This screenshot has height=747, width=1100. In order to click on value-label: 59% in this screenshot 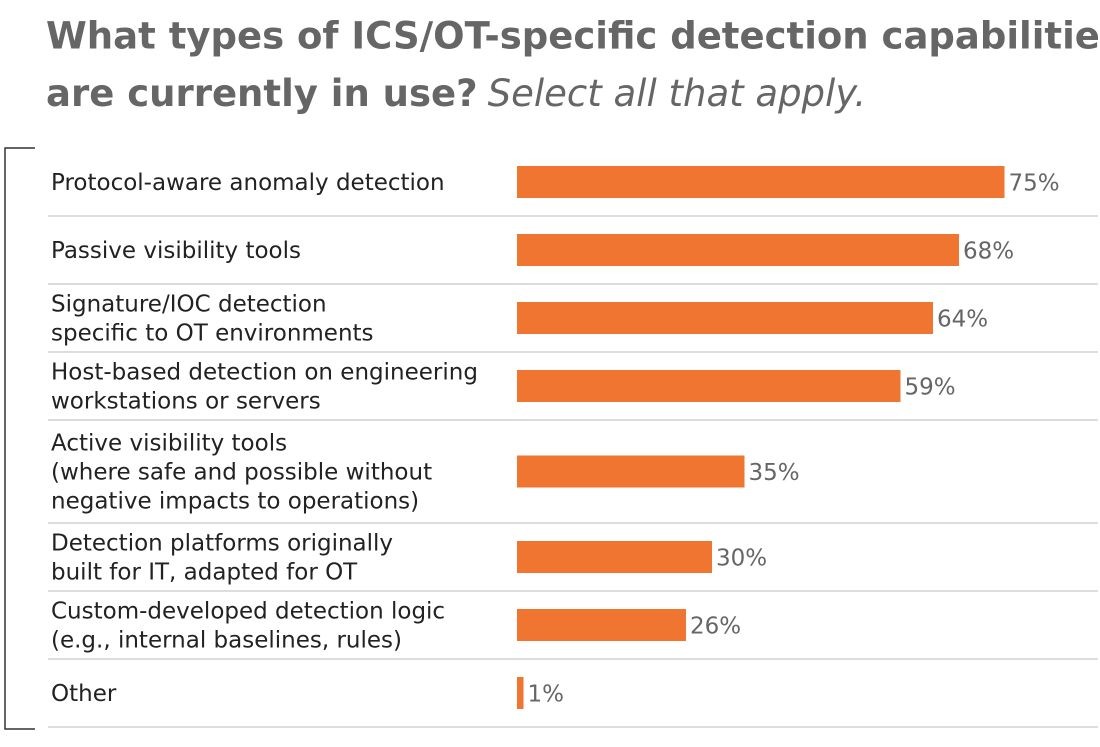, I will do `click(930, 388)`.